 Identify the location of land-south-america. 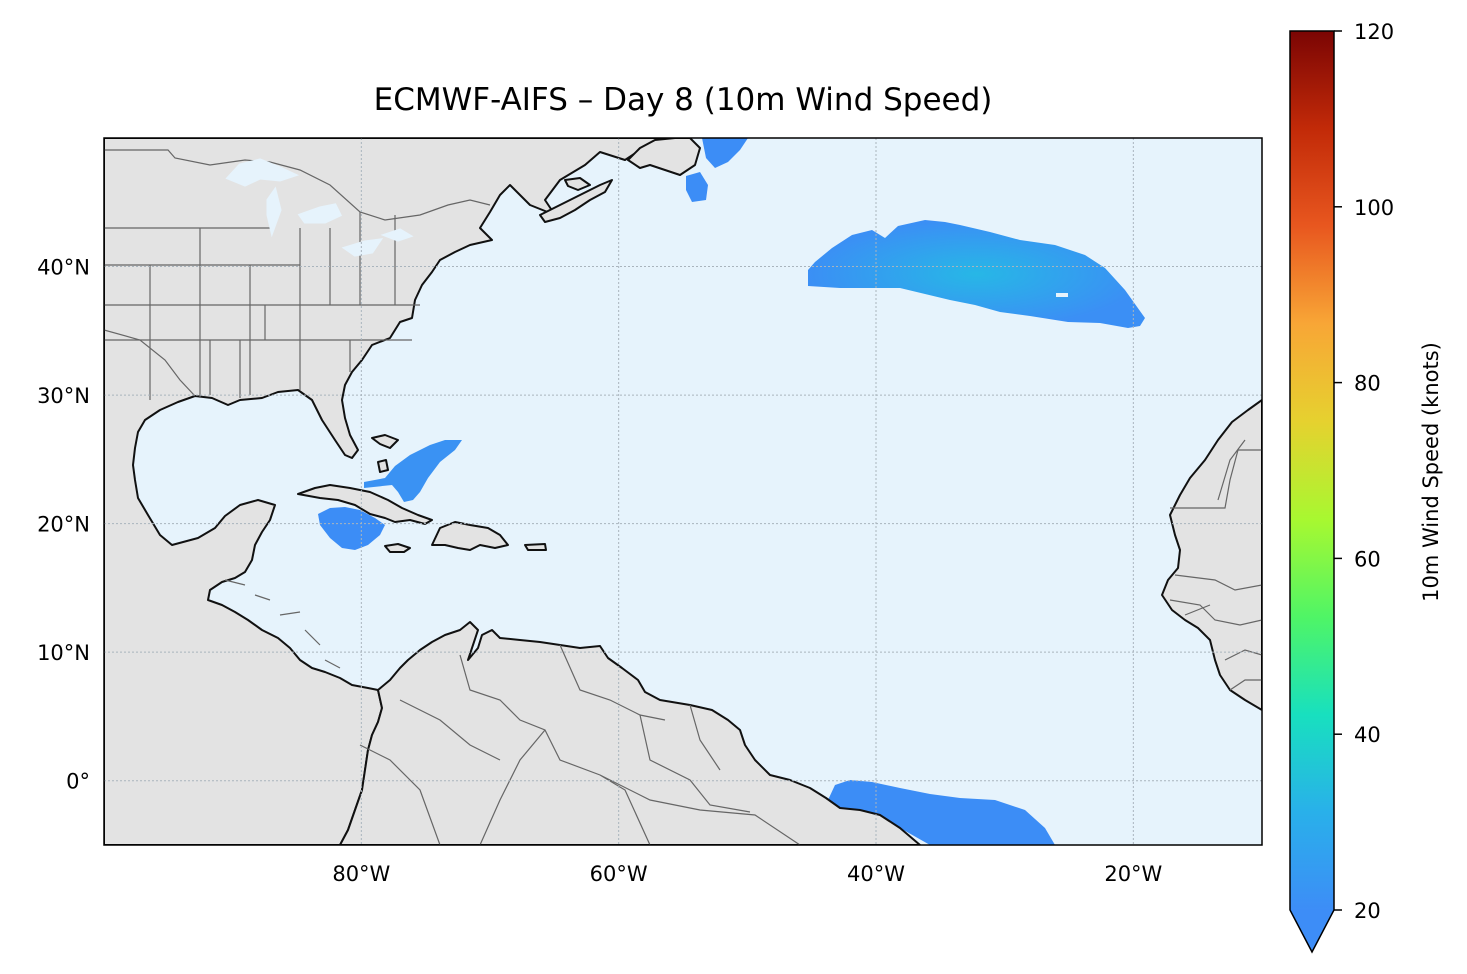
(630, 733).